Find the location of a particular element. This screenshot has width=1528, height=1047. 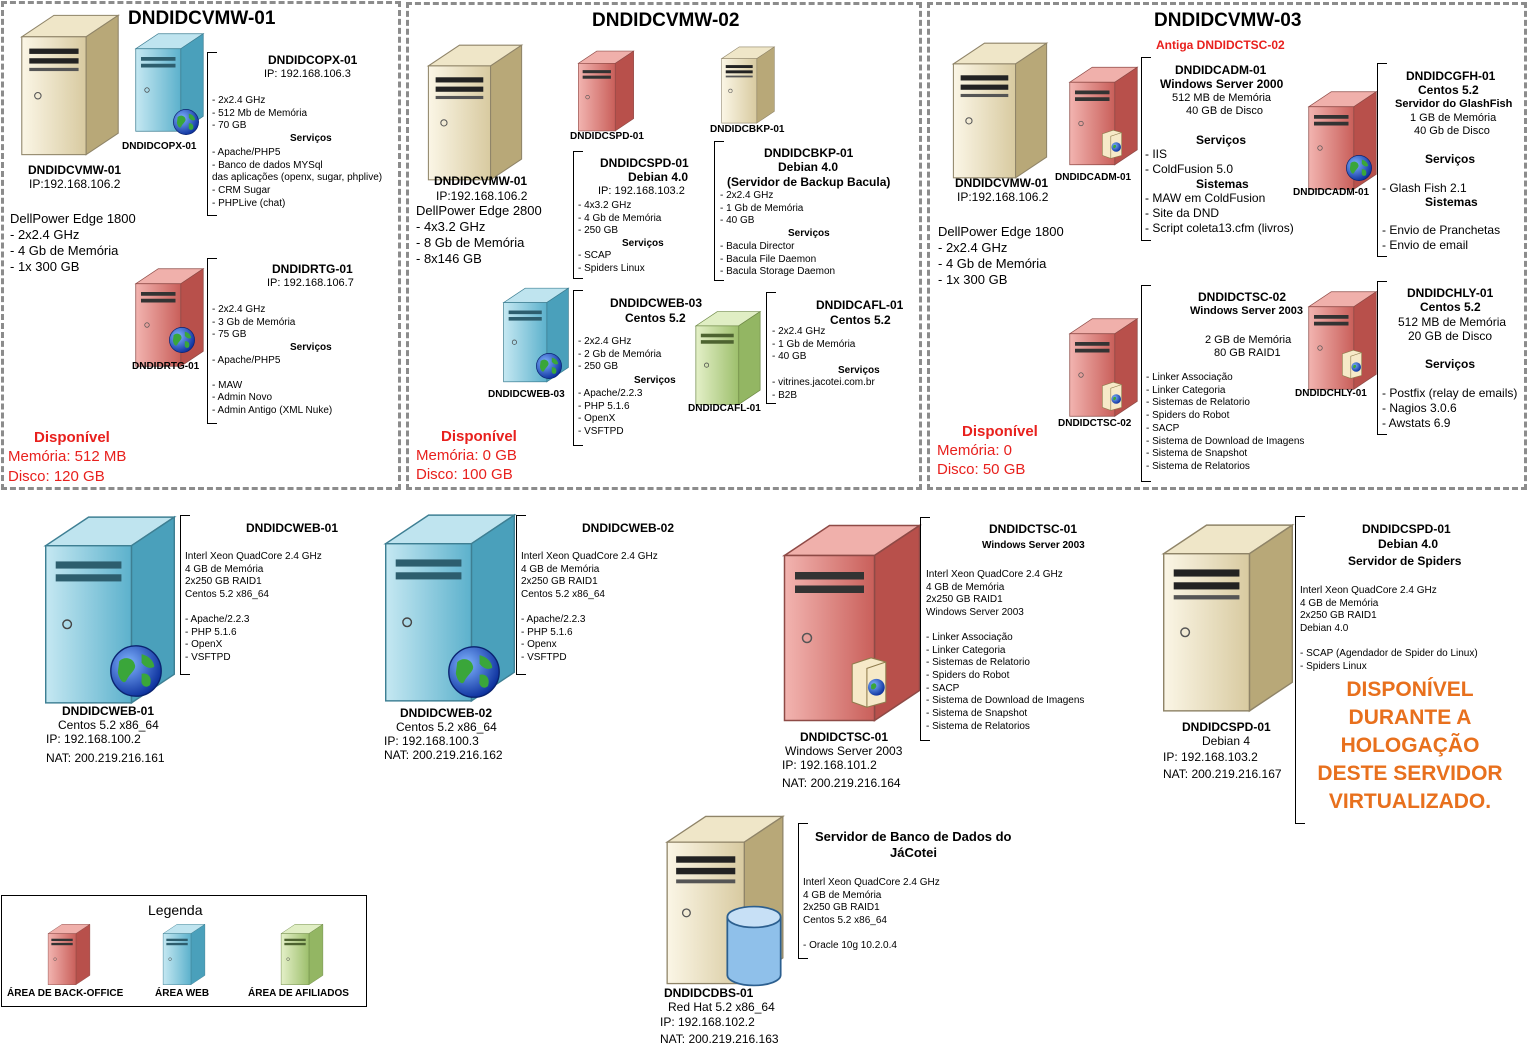

vm-label: DNDIDCSPD-01 is located at coordinates (607, 136).